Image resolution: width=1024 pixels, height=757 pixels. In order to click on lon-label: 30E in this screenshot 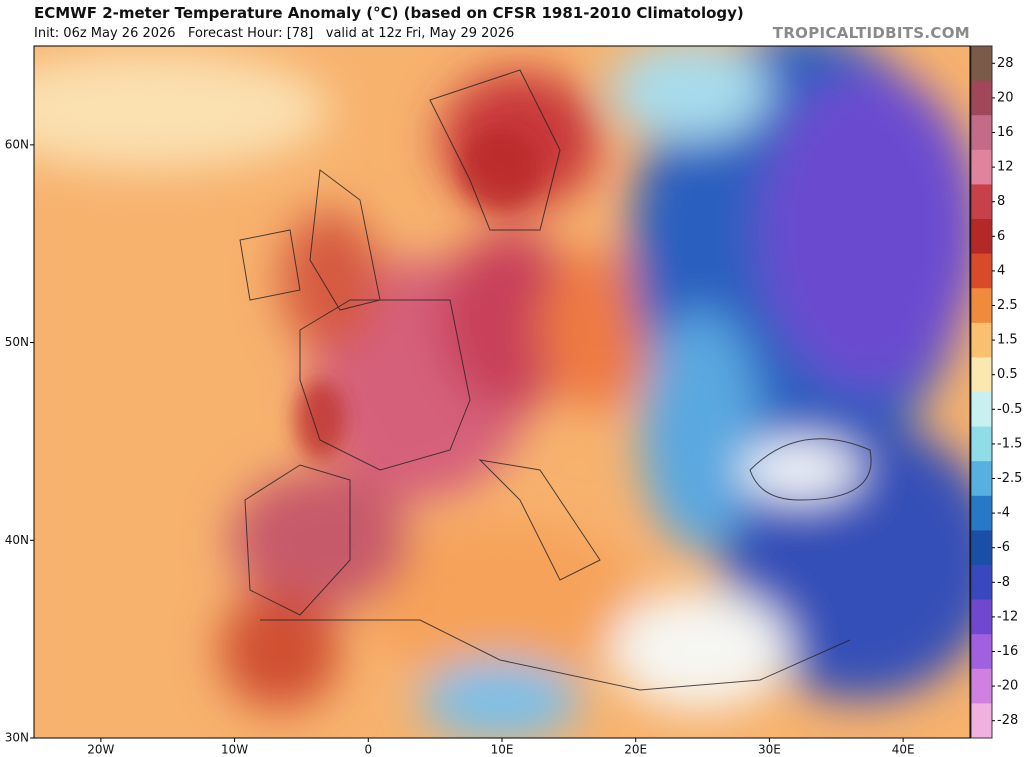, I will do `click(769, 750)`.